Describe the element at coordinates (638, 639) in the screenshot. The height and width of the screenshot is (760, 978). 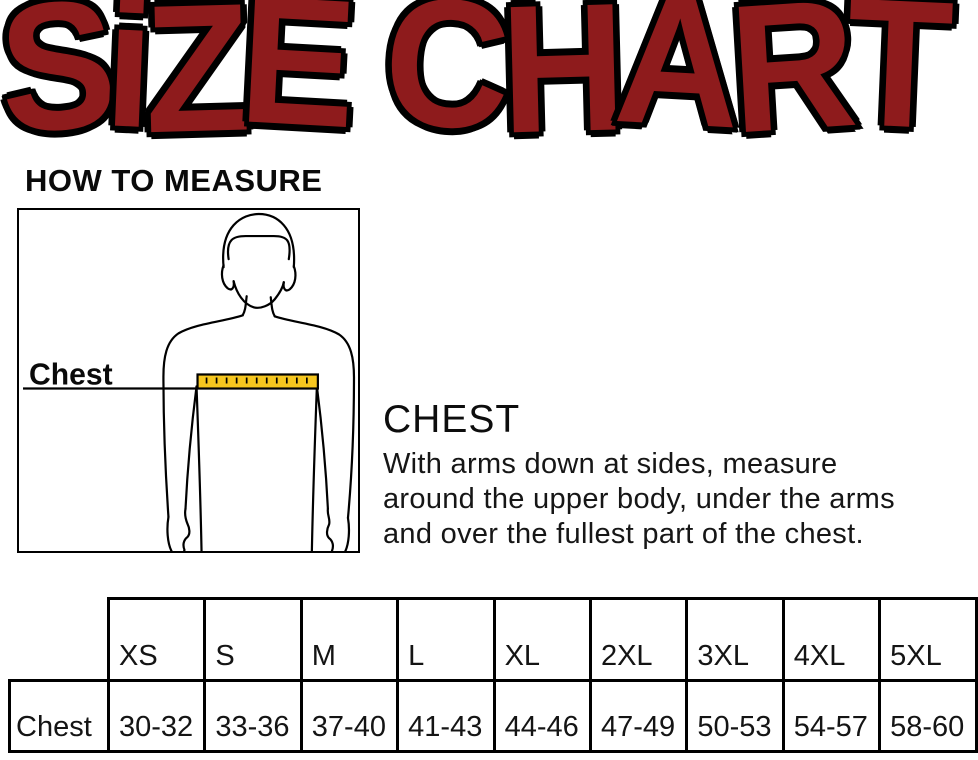
I see `size-header-cell: 2XL` at that location.